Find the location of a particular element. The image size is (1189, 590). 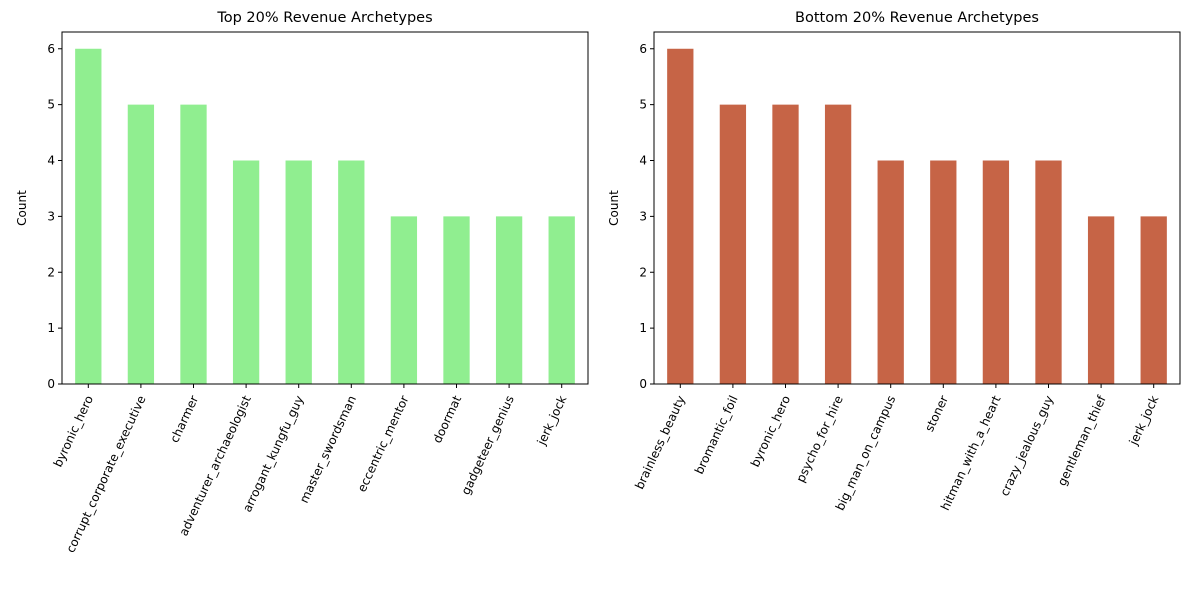

x-tick-label: master_swordsman is located at coordinates (328, 449).